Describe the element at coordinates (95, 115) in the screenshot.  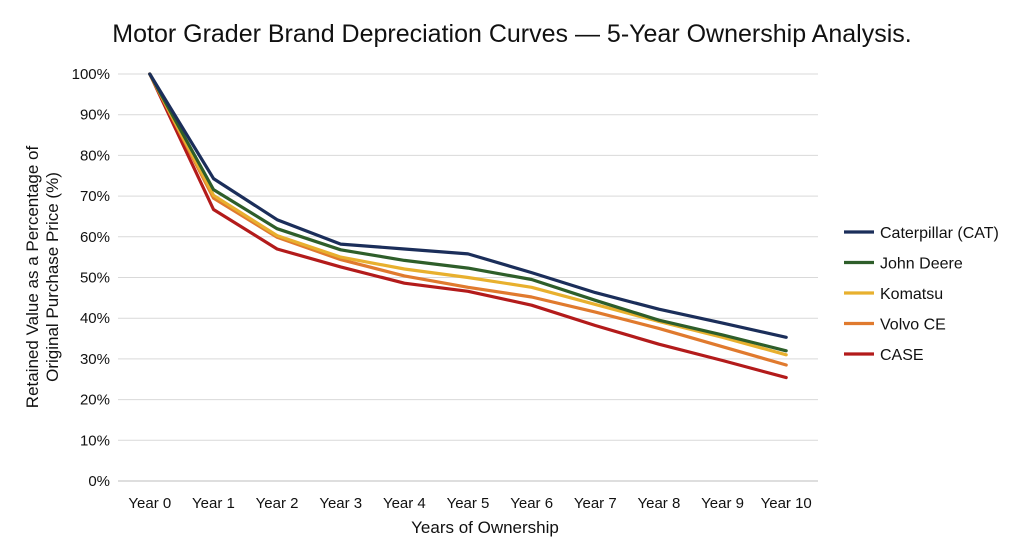
I see `y-tick-label: 90%` at that location.